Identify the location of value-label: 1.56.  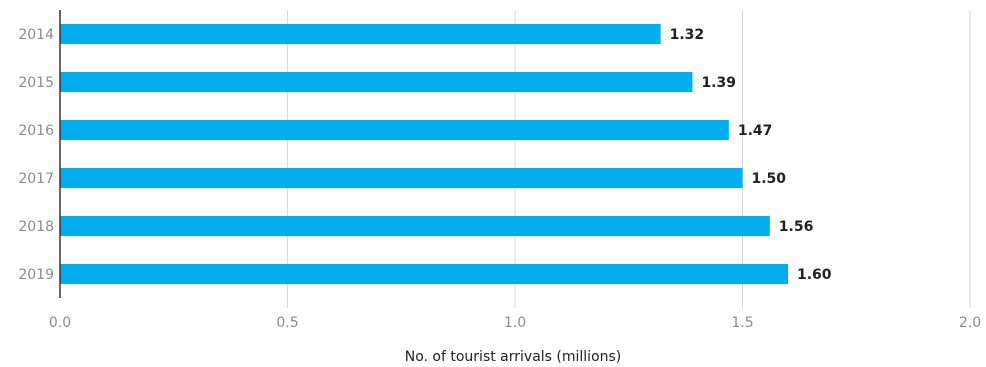
(796, 227).